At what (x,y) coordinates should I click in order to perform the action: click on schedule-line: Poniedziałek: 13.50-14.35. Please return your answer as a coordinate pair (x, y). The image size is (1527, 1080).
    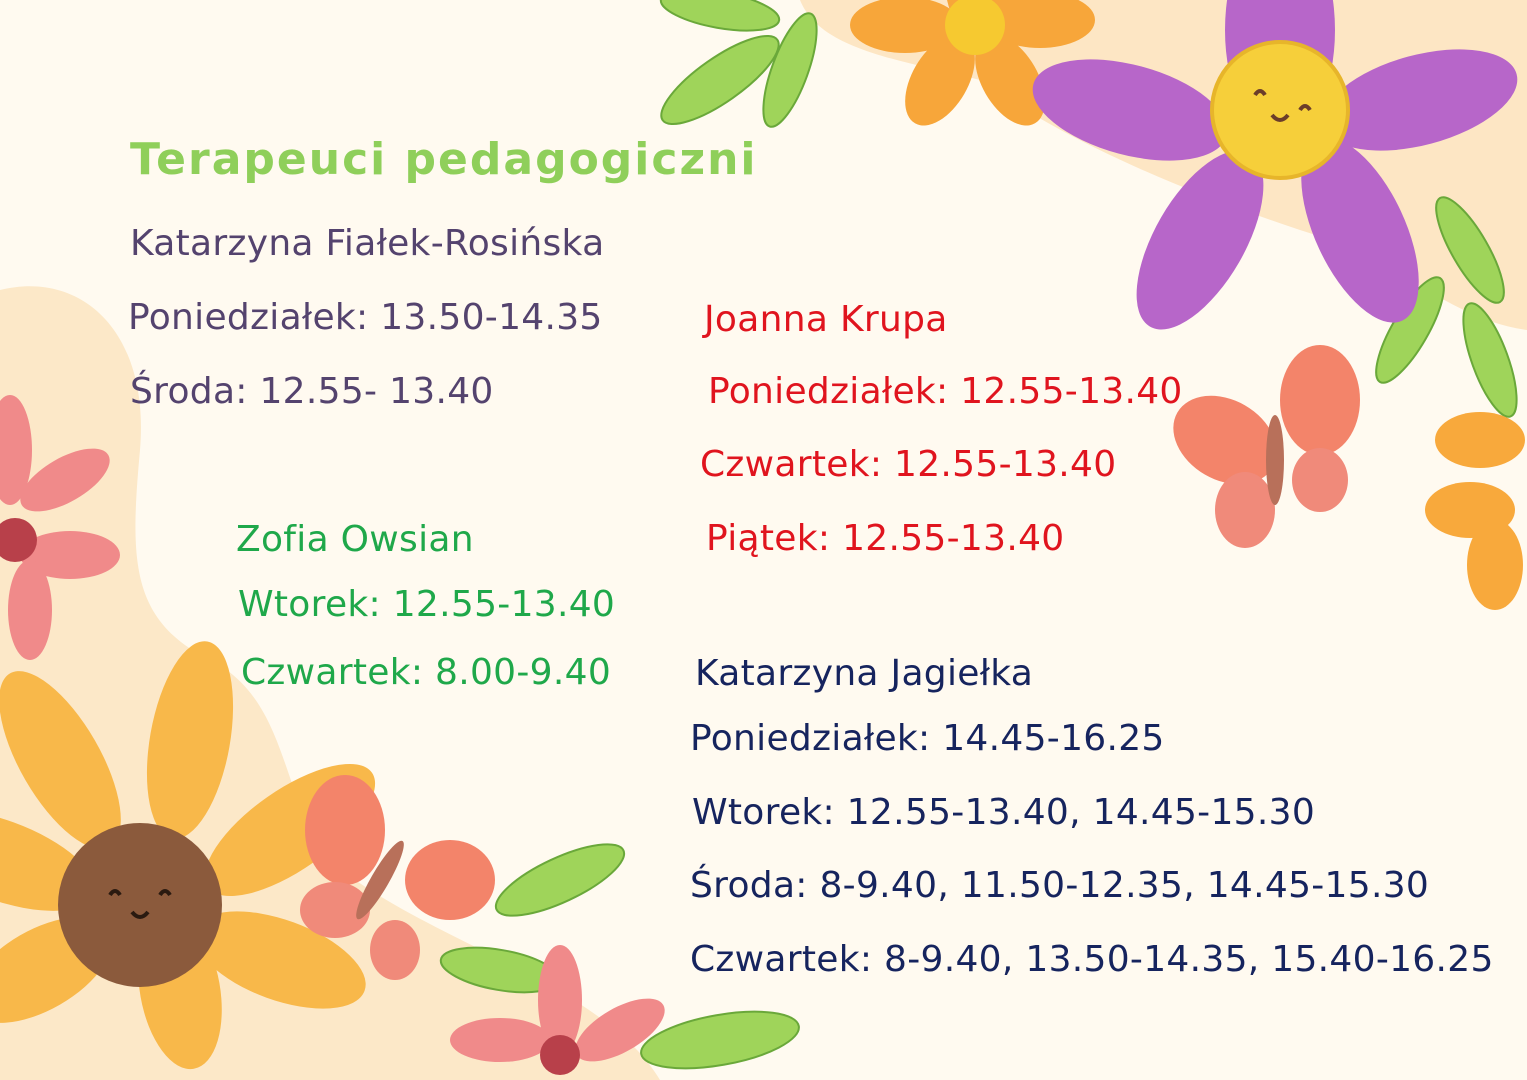
    Looking at the image, I should click on (365, 317).